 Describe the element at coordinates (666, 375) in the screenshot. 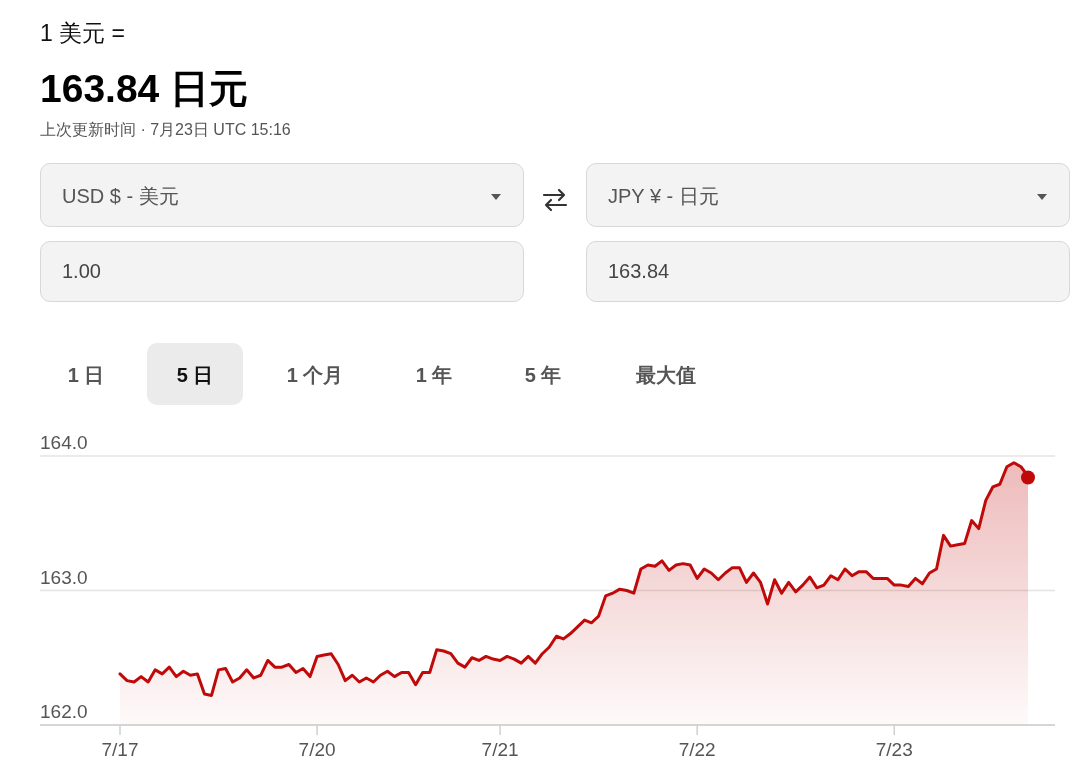

I see `text: 最大值` at that location.